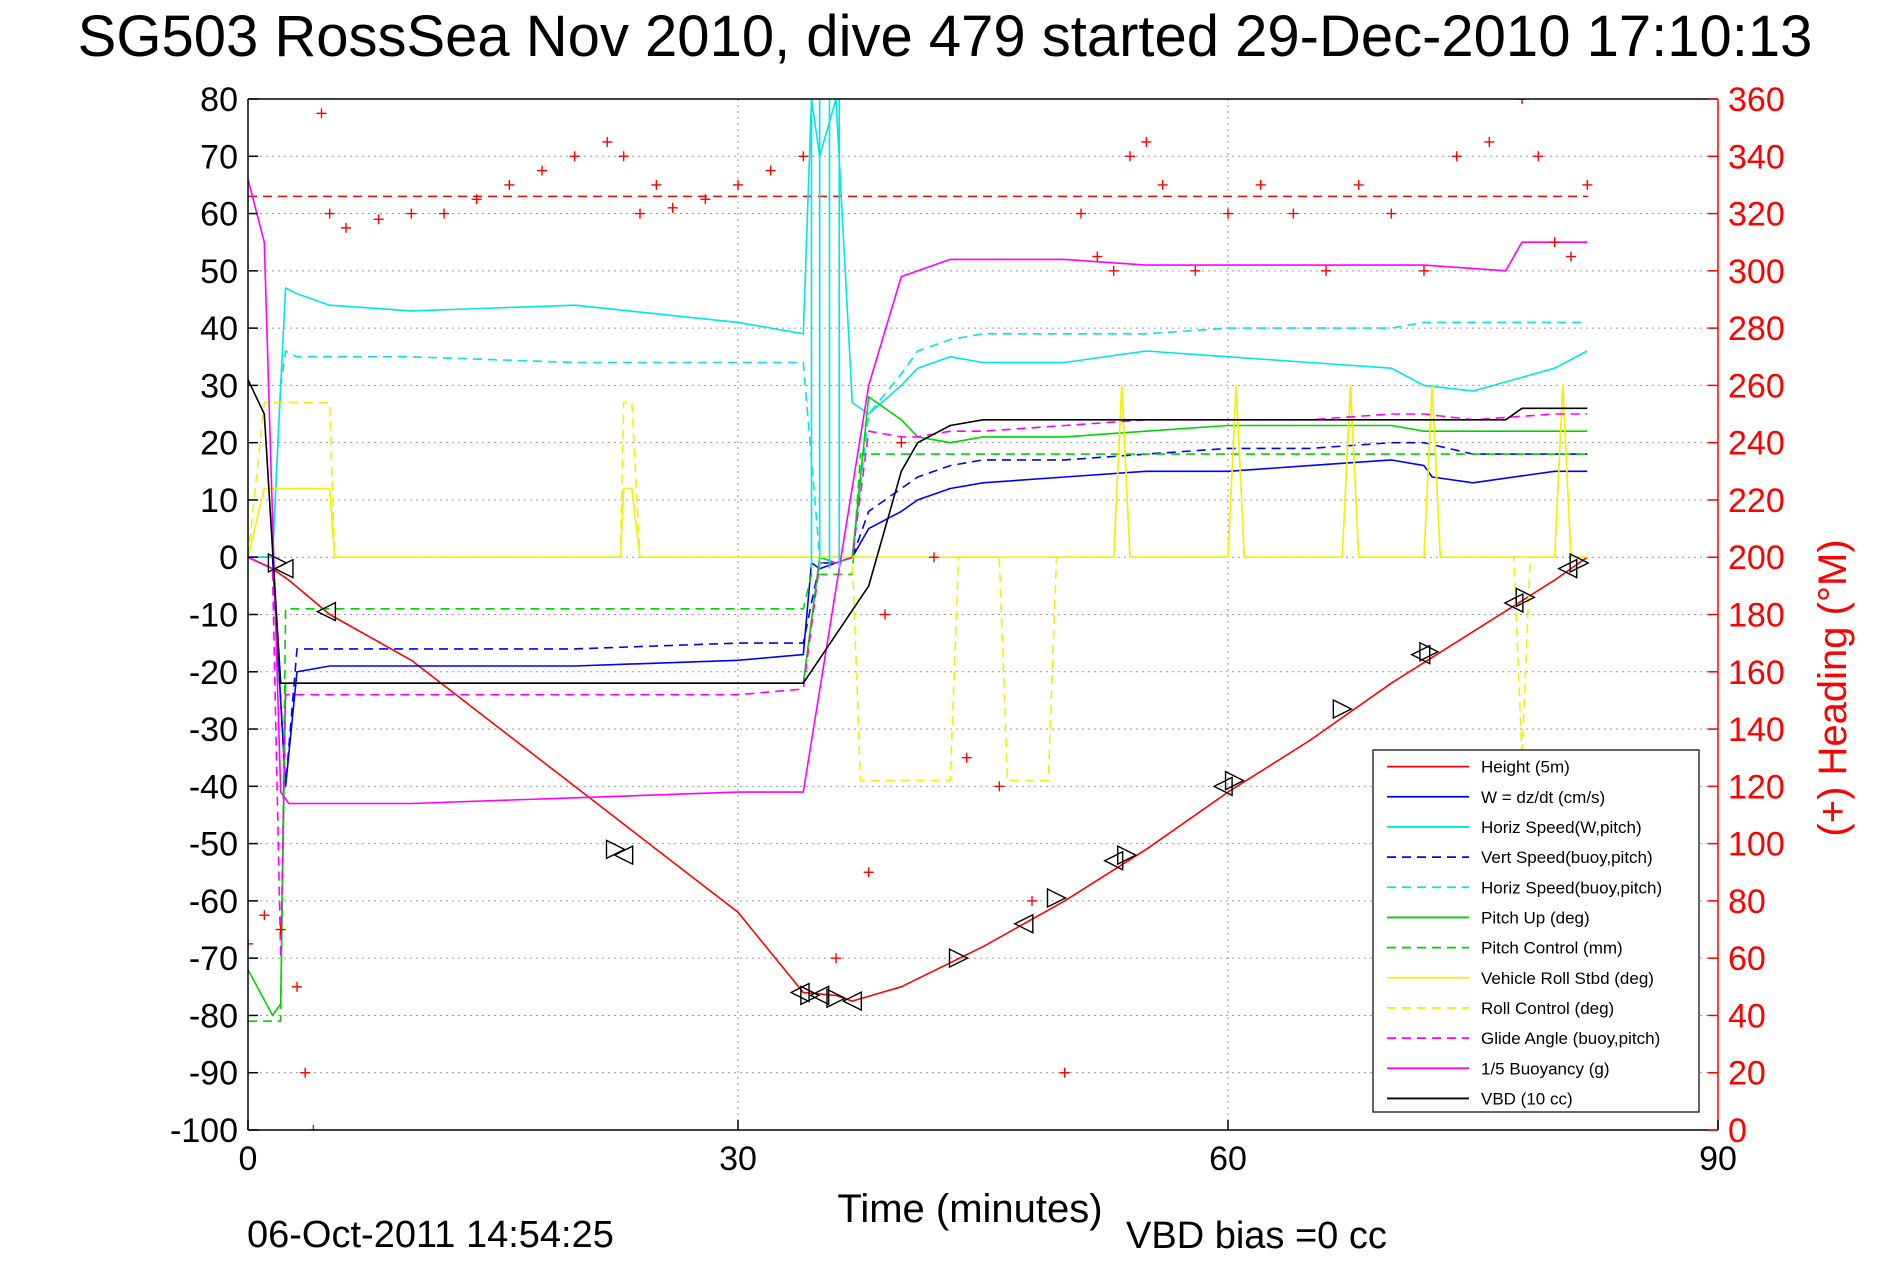 The height and width of the screenshot is (1262, 1891). I want to click on y-tick-label: -70, so click(213, 959).